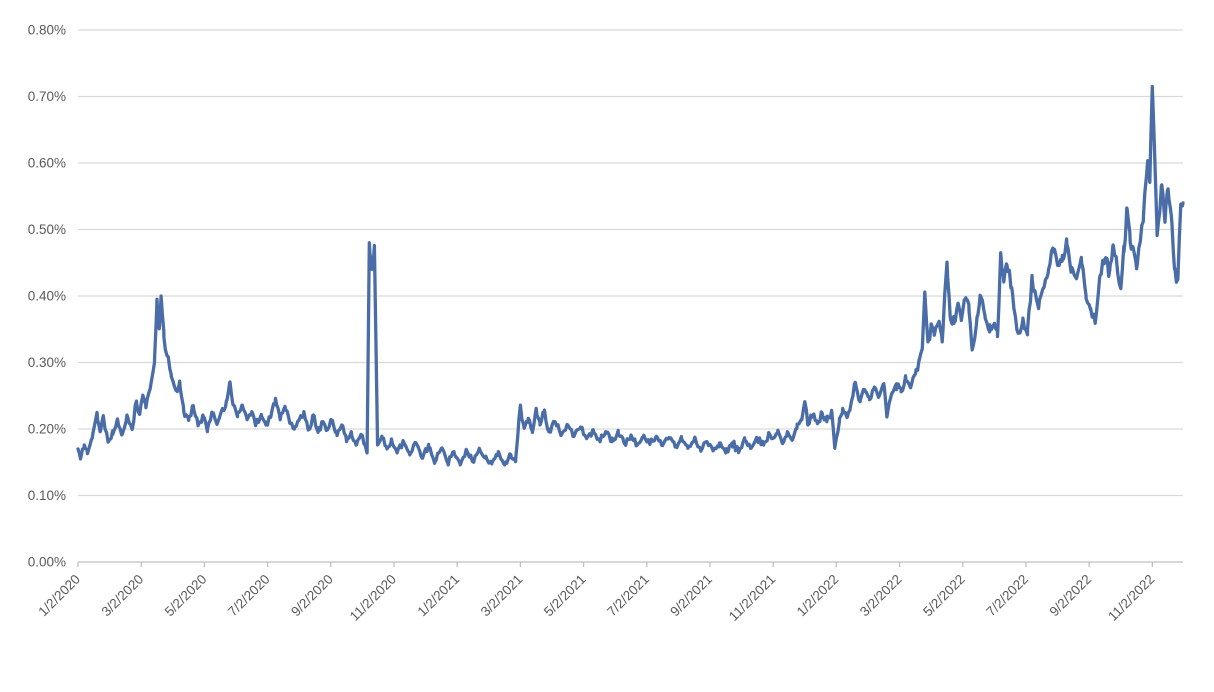 The width and height of the screenshot is (1214, 692). I want to click on x-axis-tick-label: 3/2/2022, so click(881, 596).